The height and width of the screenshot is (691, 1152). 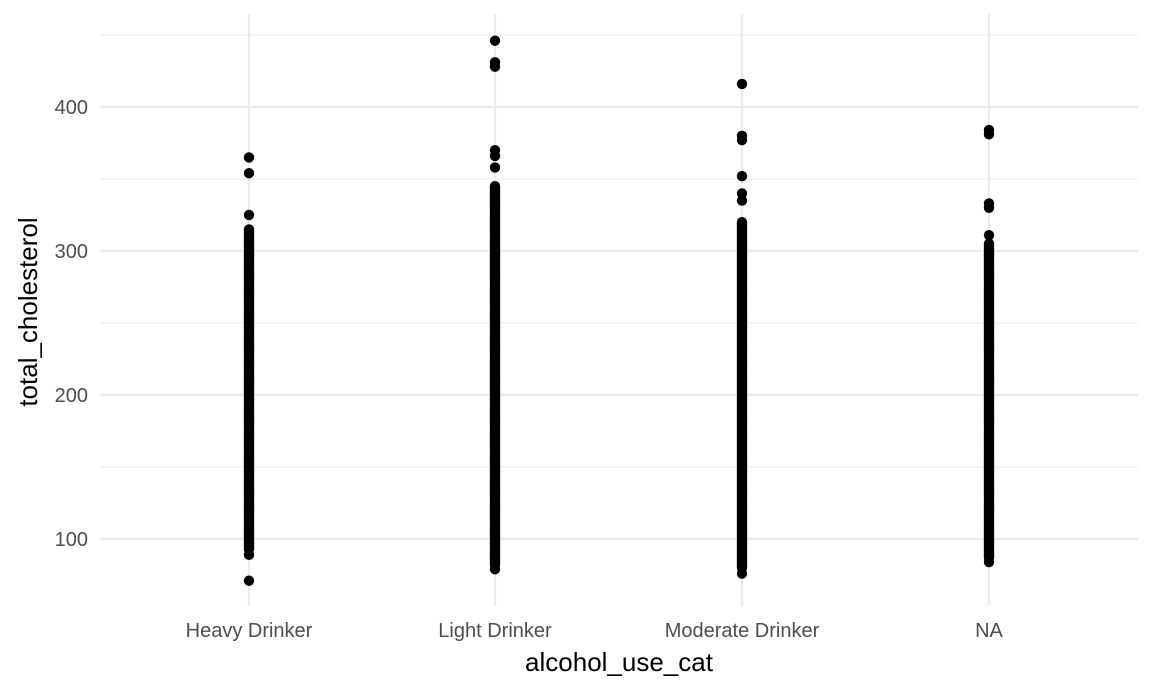 What do you see at coordinates (742, 631) in the screenshot?
I see `x-tick-label: Moderate Drinker` at bounding box center [742, 631].